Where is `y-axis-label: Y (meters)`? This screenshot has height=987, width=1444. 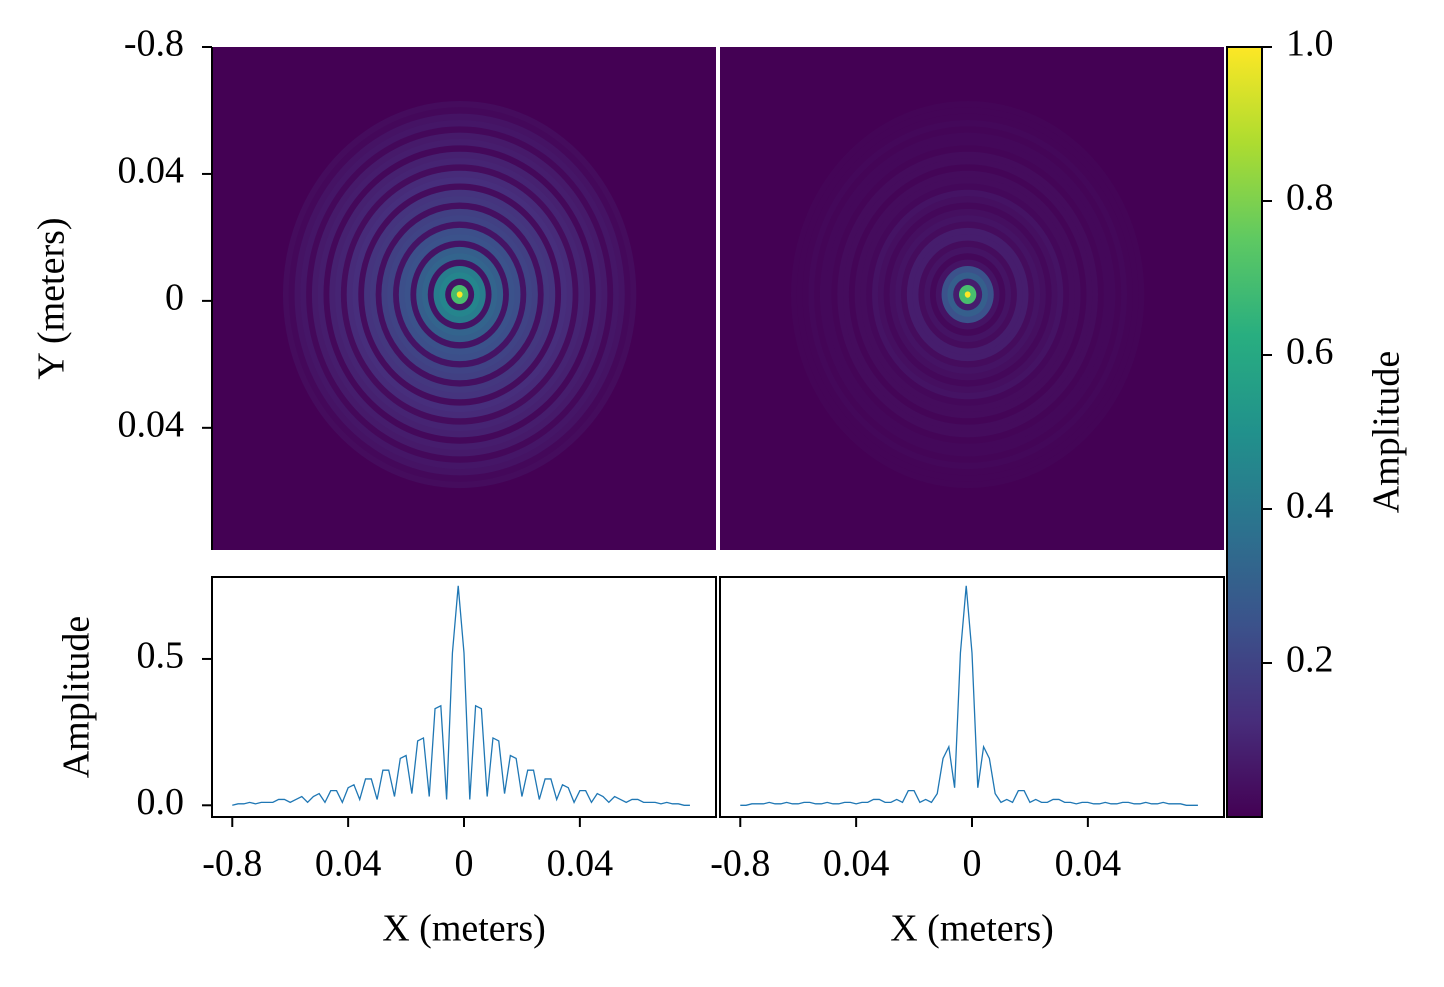 y-axis-label: Y (meters) is located at coordinates (52, 298).